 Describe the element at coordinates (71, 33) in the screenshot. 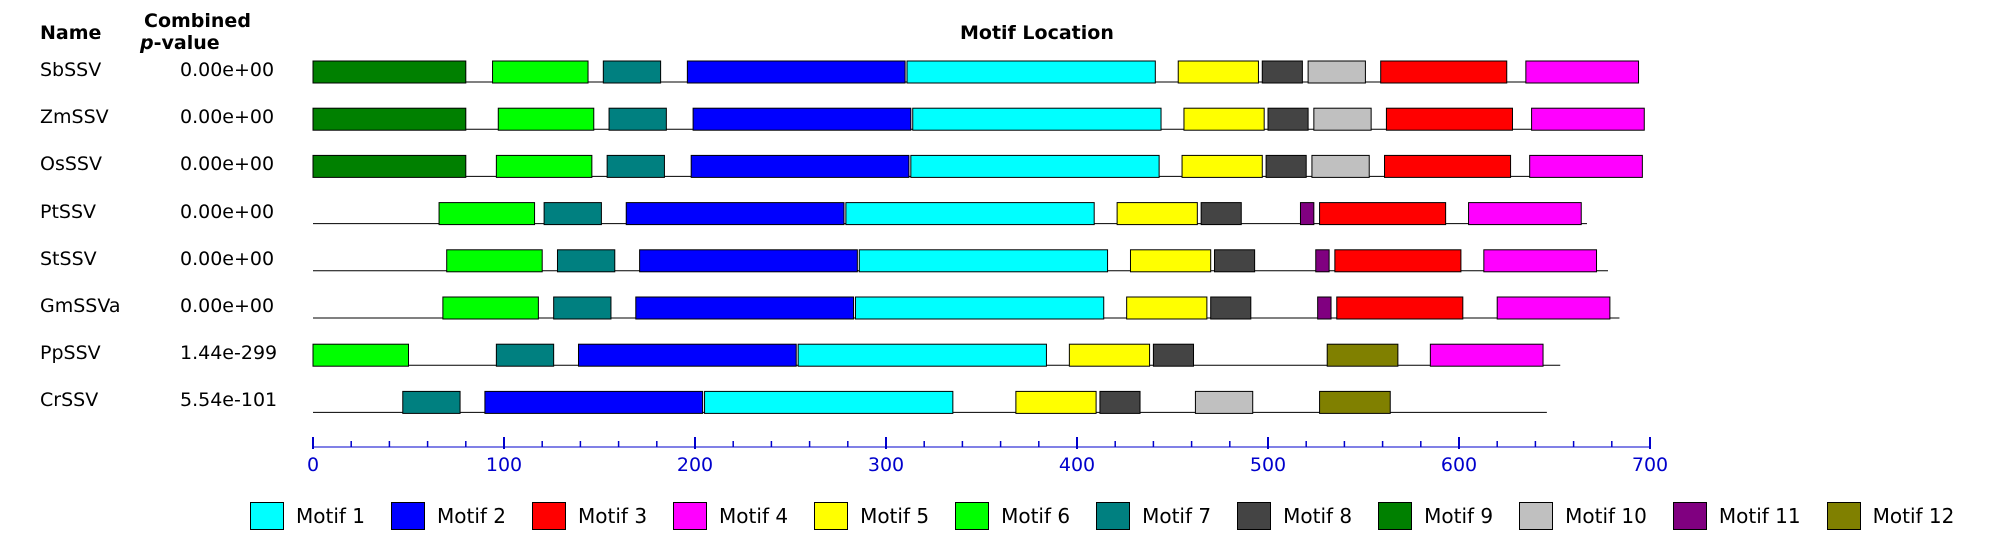

I see `name-column-header: Name` at that location.